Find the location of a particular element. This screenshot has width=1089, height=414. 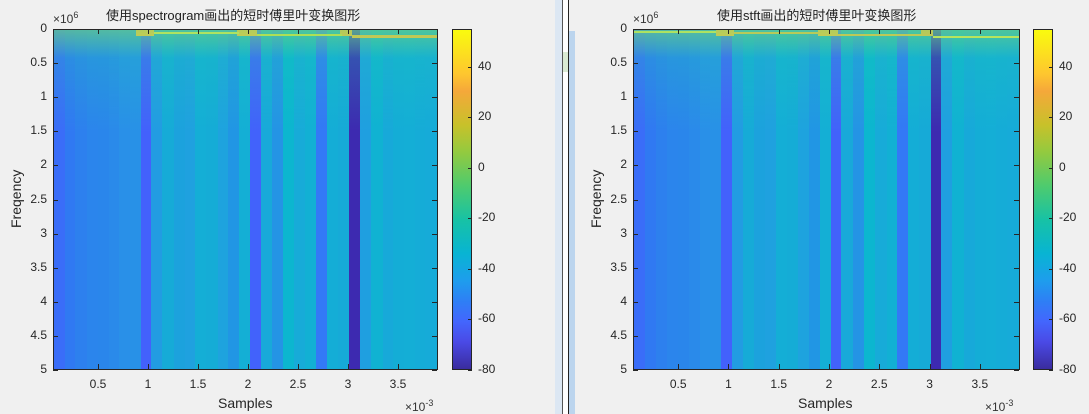

low-freq-band is located at coordinates (826, 44).